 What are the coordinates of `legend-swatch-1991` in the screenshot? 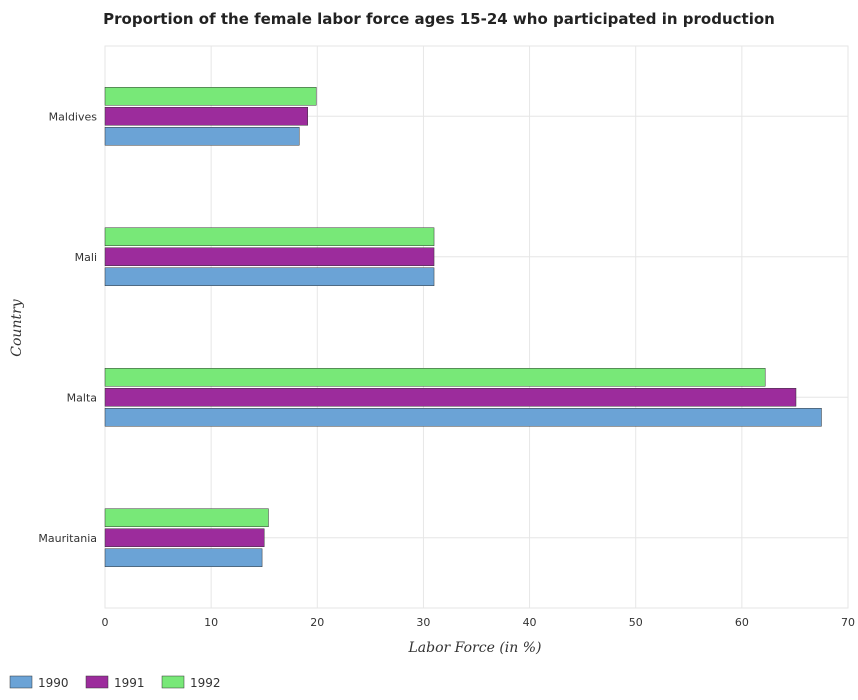 It's located at (97, 682).